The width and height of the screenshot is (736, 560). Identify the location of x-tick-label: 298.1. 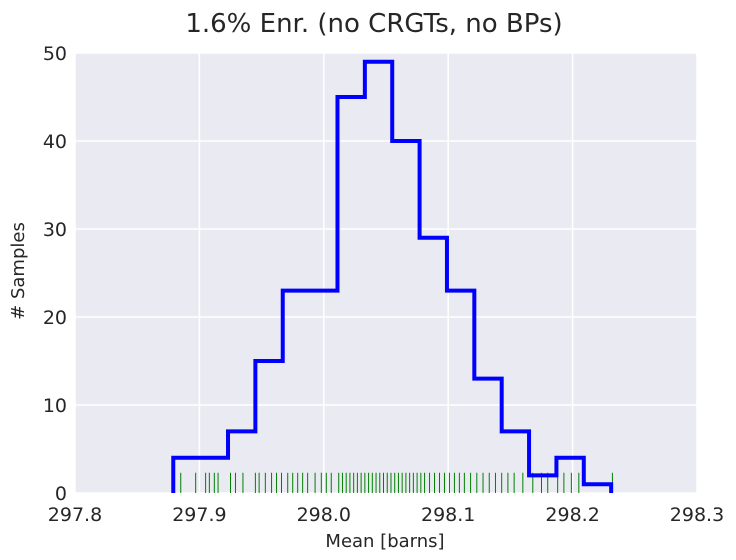
(448, 515).